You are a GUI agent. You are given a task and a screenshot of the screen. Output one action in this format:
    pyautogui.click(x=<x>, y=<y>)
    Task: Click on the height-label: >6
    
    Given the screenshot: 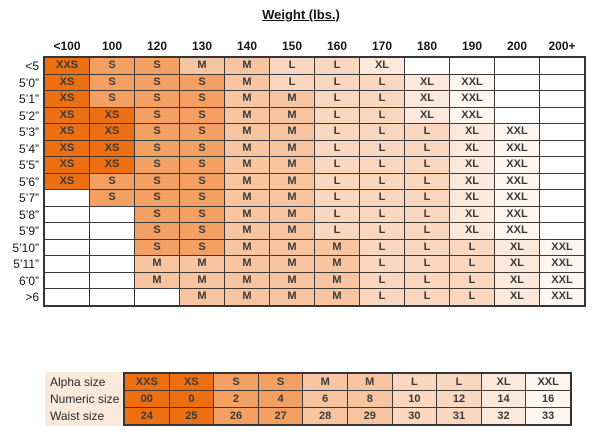 What is the action you would take?
    pyautogui.click(x=32, y=297)
    